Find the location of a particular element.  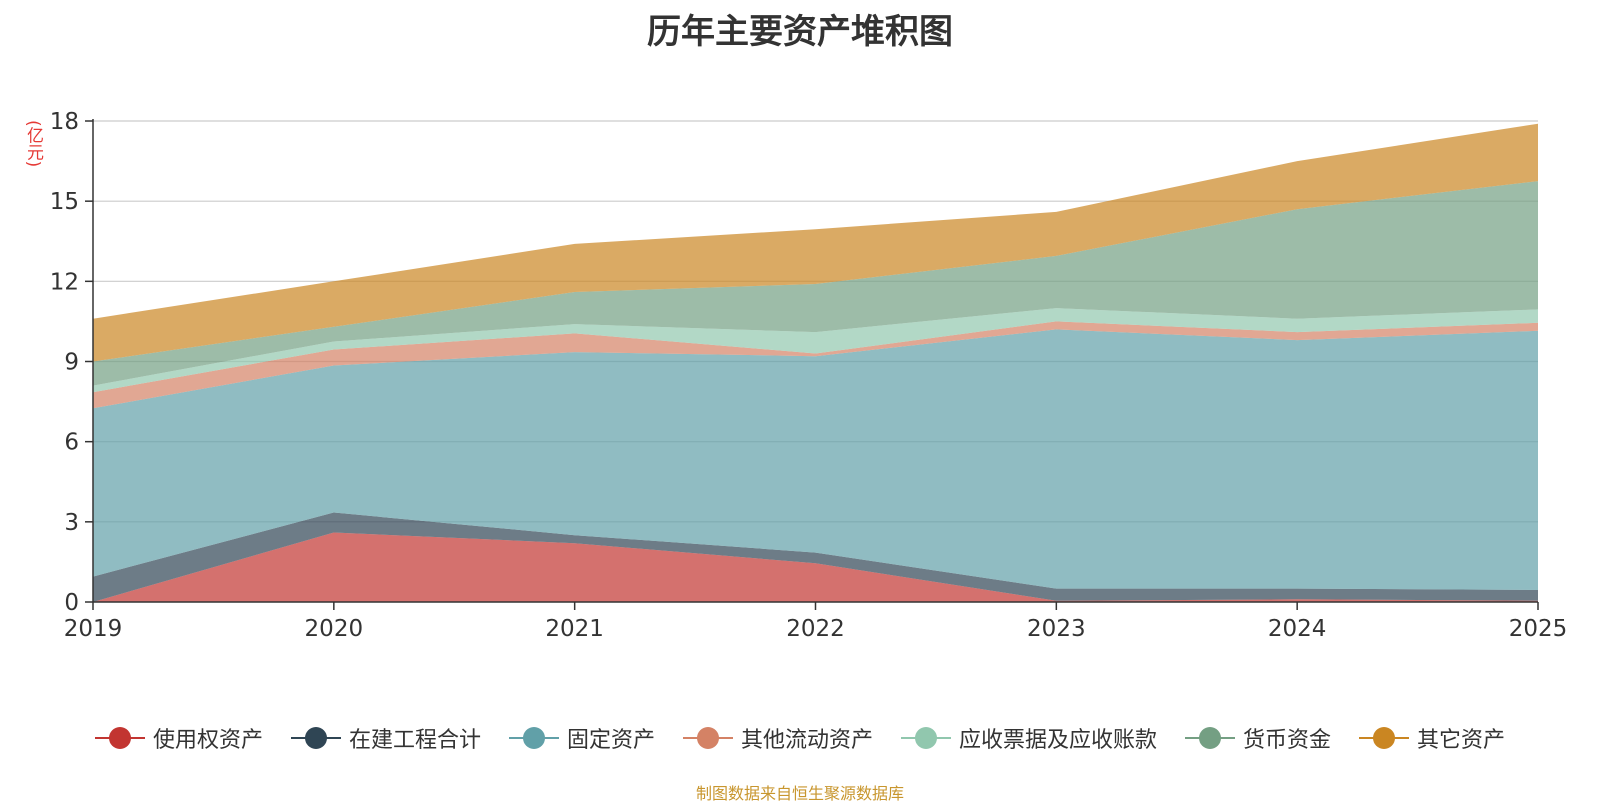

y-tick-label: 12 is located at coordinates (64, 282).